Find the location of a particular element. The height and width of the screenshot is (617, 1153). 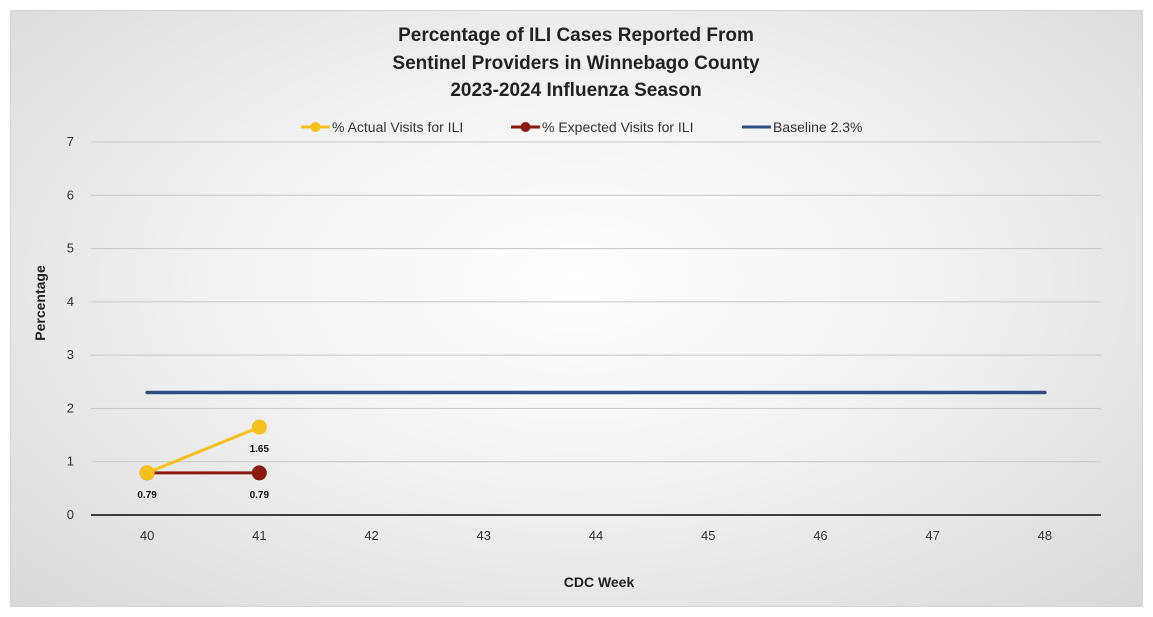

x-tick-label-43: 43 is located at coordinates (484, 535).